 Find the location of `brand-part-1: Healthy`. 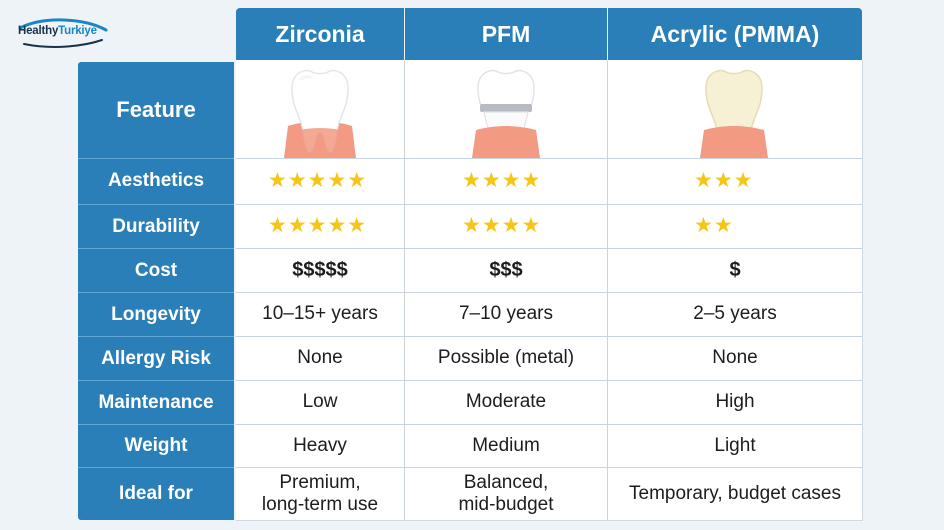

brand-part-1: Healthy is located at coordinates (38, 31).